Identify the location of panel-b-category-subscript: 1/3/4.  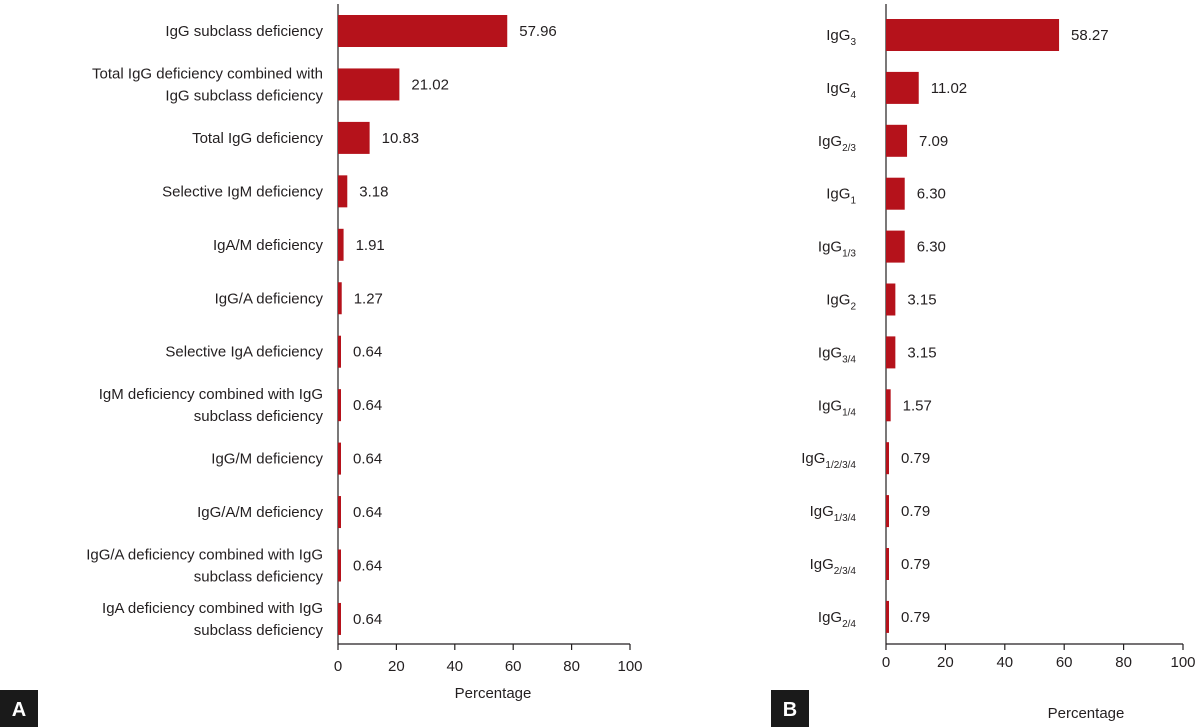
(845, 518).